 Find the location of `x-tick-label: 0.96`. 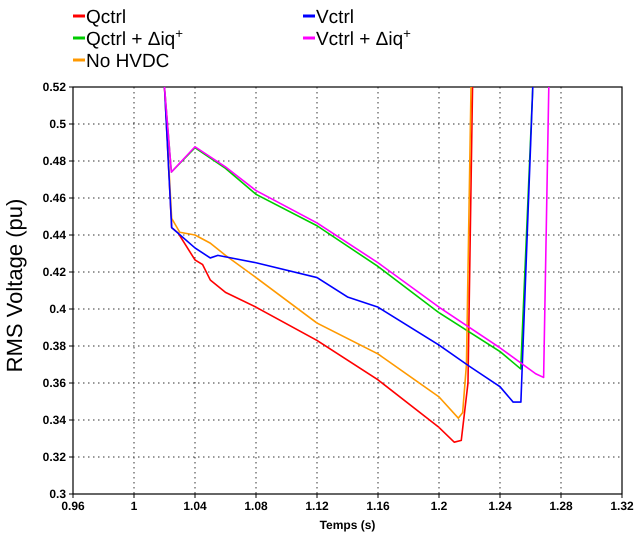

x-tick-label: 0.96 is located at coordinates (73, 506).